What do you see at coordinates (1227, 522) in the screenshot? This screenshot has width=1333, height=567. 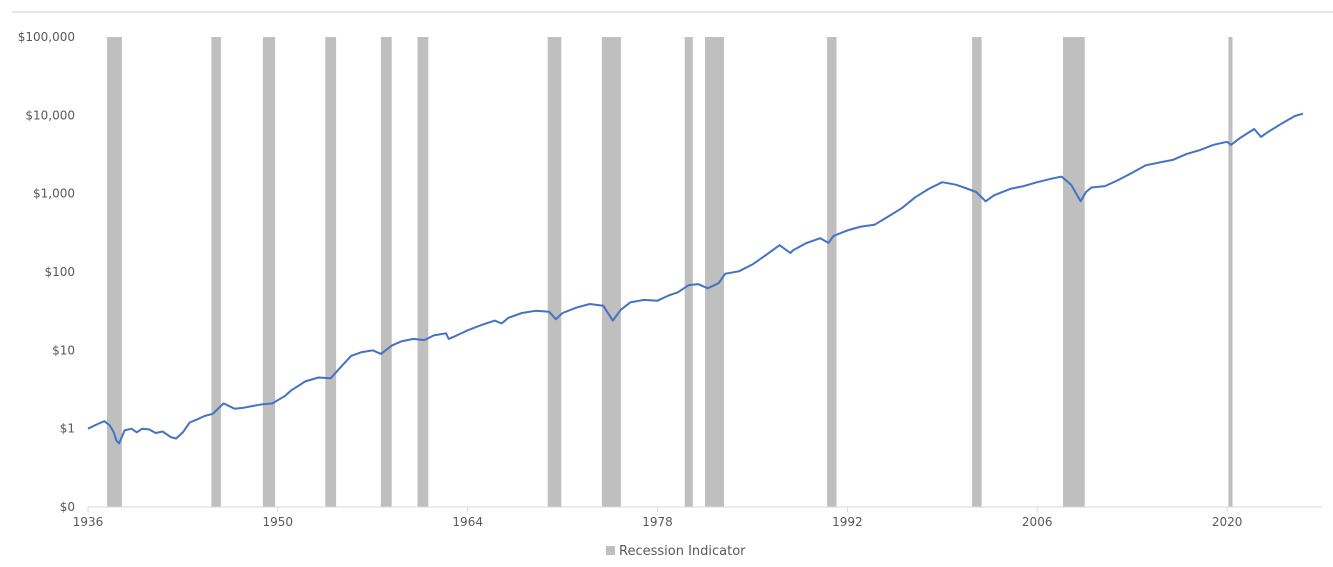 I see `x-tick-label: 2020` at bounding box center [1227, 522].